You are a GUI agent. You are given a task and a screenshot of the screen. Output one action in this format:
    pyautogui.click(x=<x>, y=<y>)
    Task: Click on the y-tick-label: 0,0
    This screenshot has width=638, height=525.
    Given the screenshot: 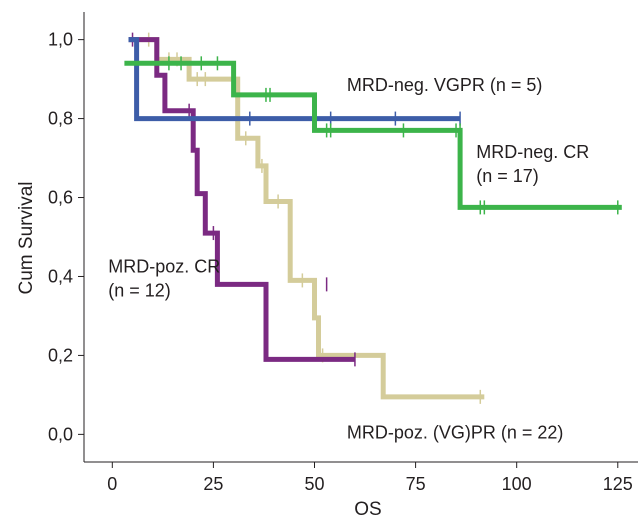 What is the action you would take?
    pyautogui.click(x=60, y=434)
    